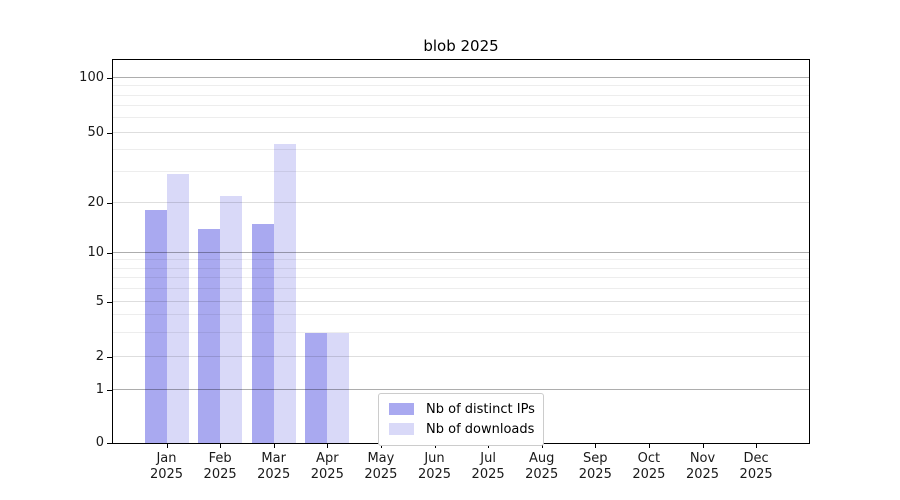 This screenshot has height=500, width=900. What do you see at coordinates (649, 446) in the screenshot?
I see `x-tick-mark-oct` at bounding box center [649, 446].